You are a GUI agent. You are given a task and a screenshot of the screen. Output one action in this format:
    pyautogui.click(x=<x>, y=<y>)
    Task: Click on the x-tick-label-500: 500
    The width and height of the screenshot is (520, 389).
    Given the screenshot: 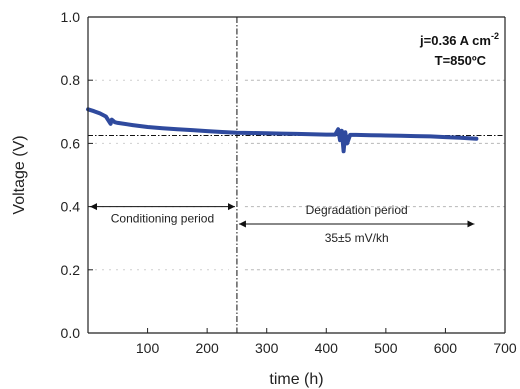 What is the action you would take?
    pyautogui.click(x=386, y=348)
    